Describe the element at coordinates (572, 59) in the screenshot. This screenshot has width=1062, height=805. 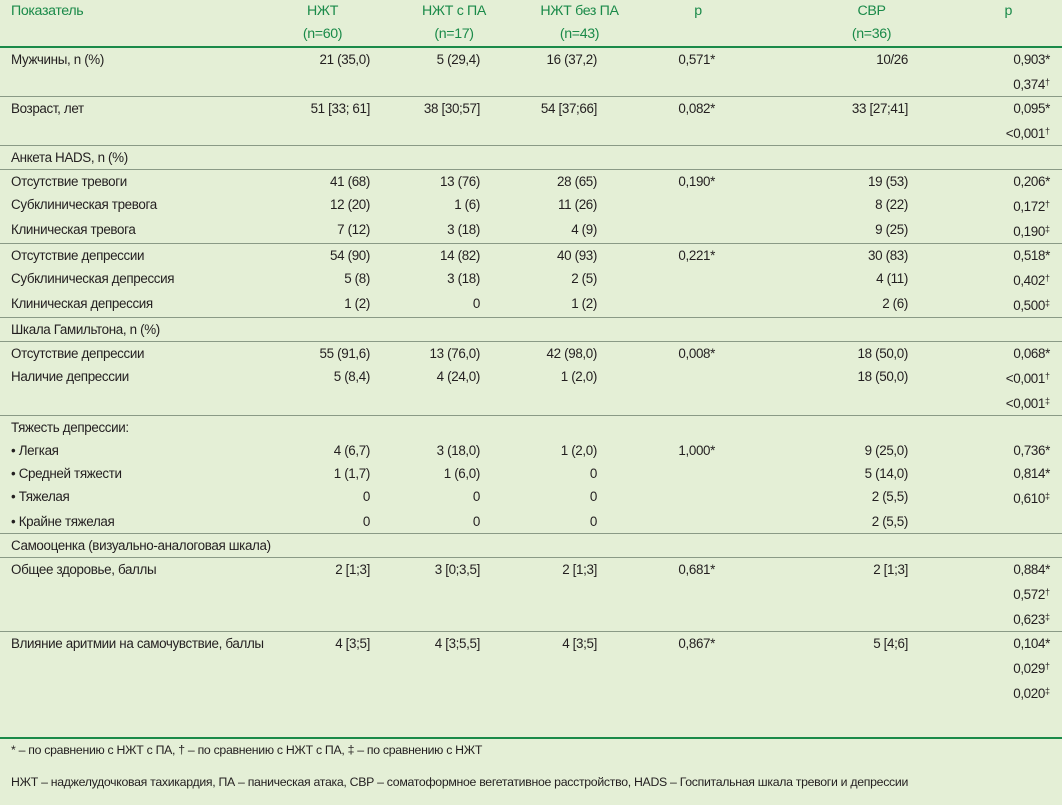
I see `cell-nzht-no-pa: 16 (37,2)` at that location.